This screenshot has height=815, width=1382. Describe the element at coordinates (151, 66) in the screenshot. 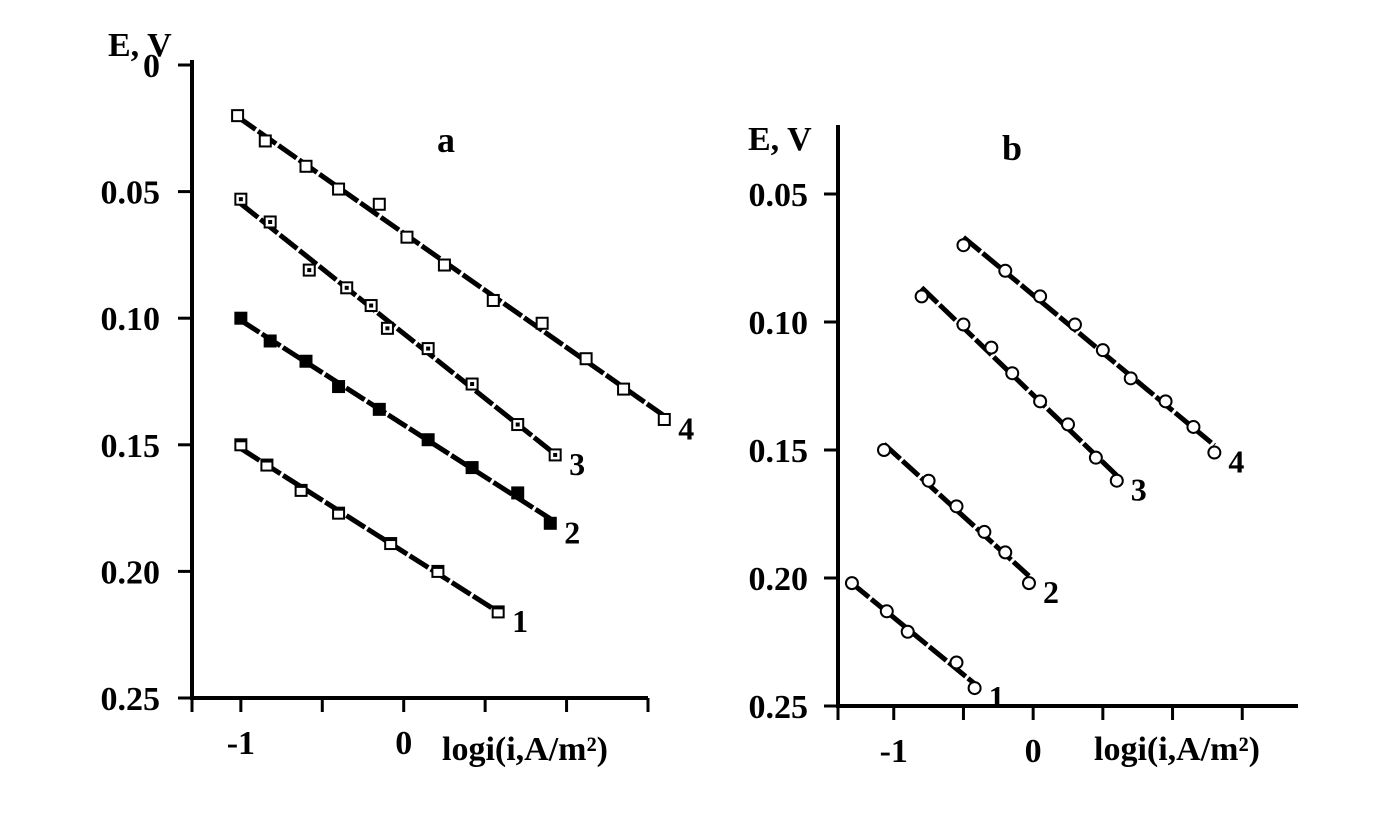

I see `y-tick-label: 0` at that location.